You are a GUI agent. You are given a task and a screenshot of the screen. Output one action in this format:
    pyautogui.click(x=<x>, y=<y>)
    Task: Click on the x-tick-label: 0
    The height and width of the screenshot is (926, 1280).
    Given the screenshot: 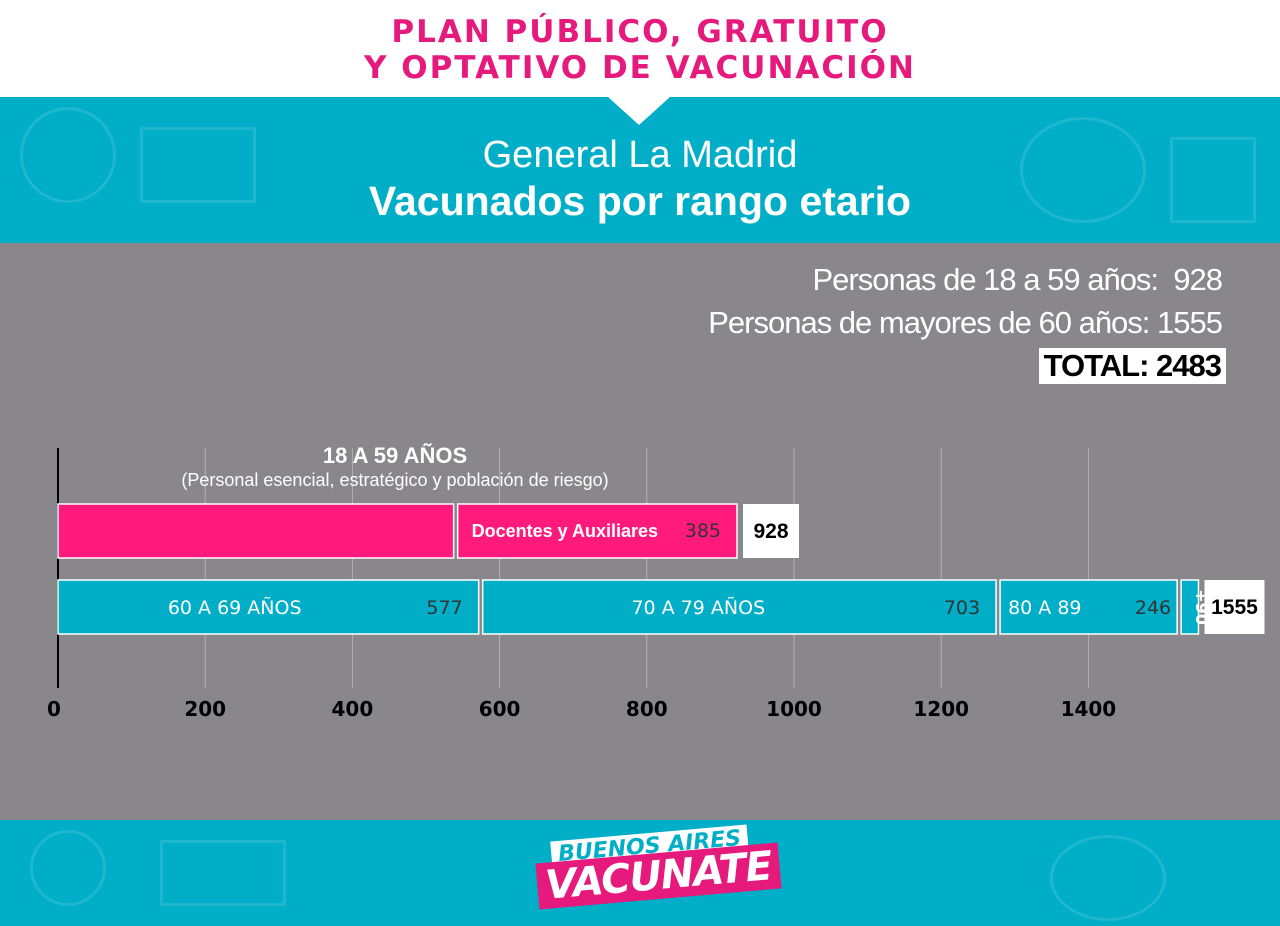 What is the action you would take?
    pyautogui.click(x=54, y=709)
    